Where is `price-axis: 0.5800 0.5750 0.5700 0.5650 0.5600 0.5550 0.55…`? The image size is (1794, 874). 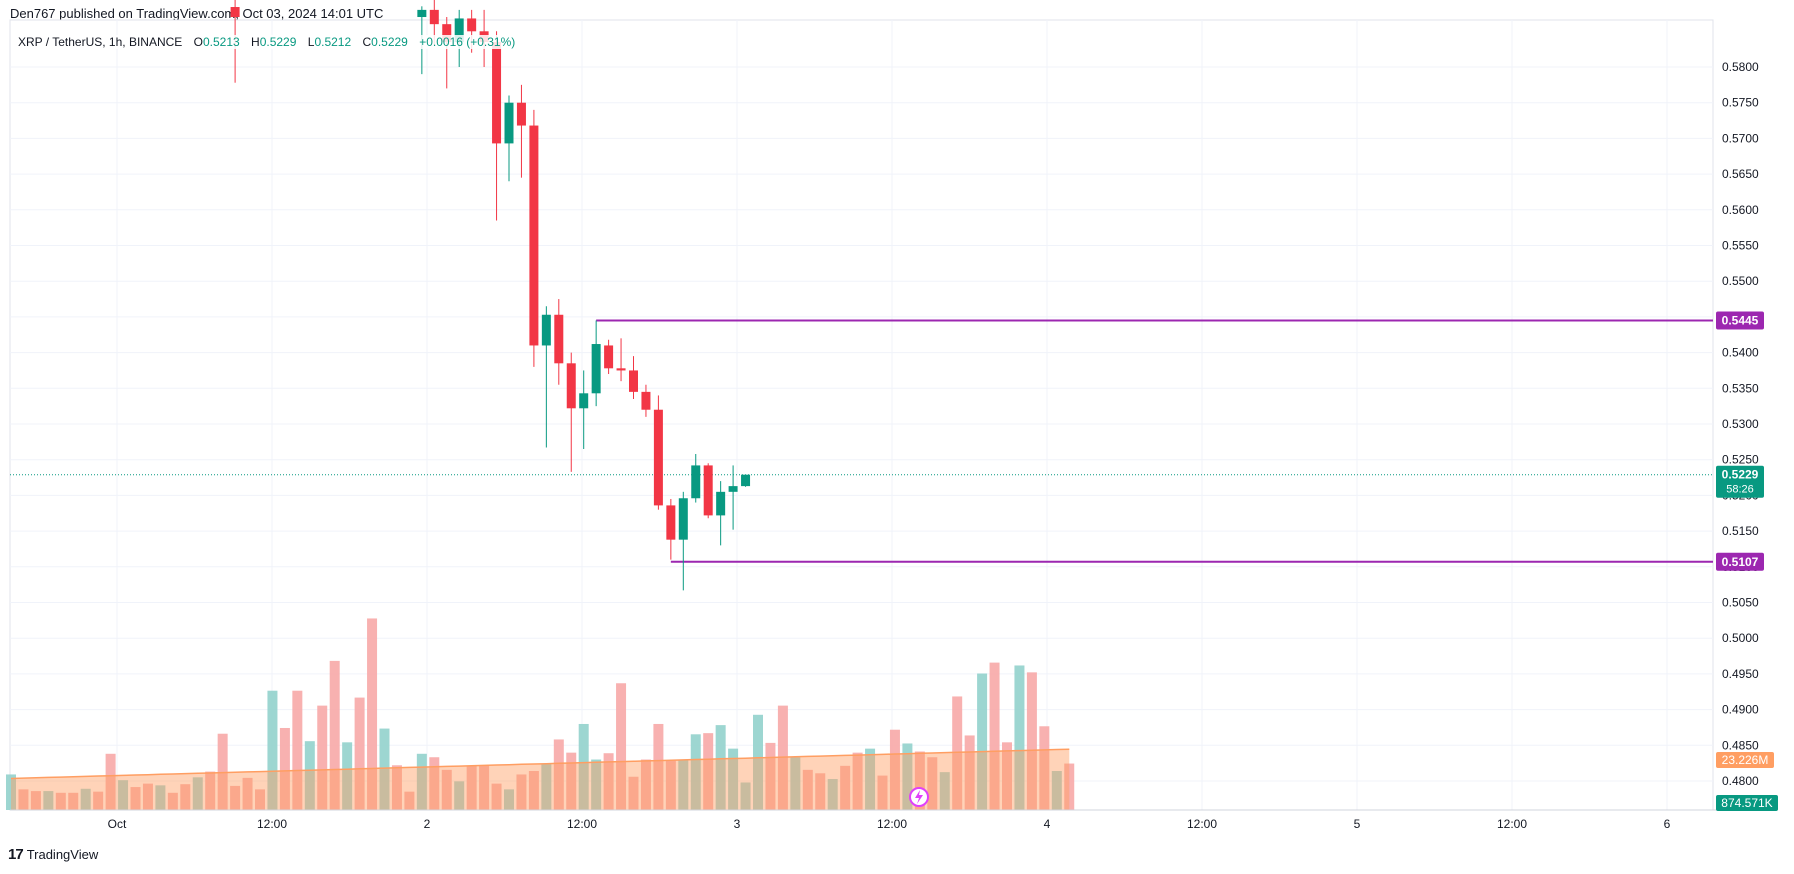
price-axis: 0.5800 0.5750 0.5700 0.5650 0.5600 0.5550 0.55… is located at coordinates (1740, 424).